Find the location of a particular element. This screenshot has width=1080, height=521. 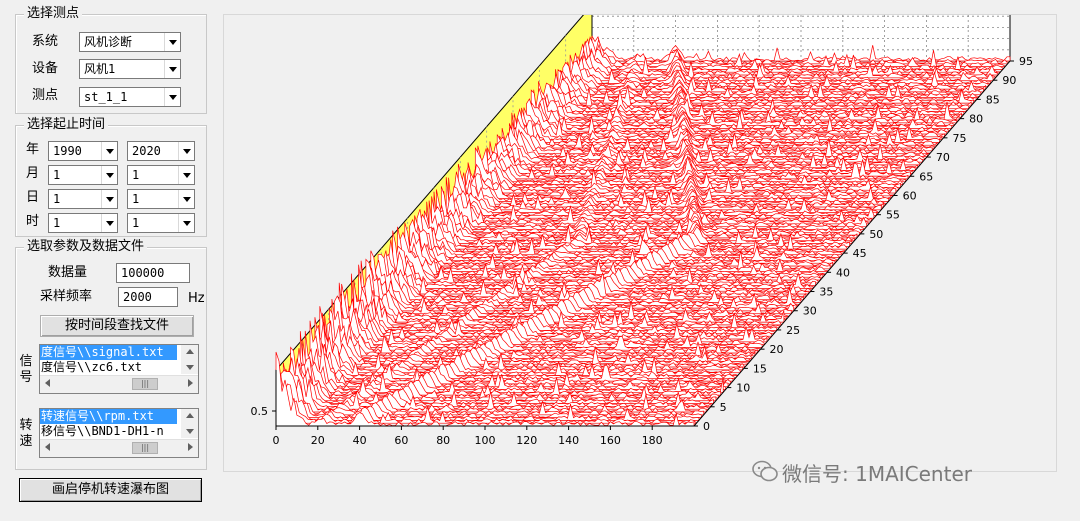

x-tick-label: 40 is located at coordinates (360, 440).